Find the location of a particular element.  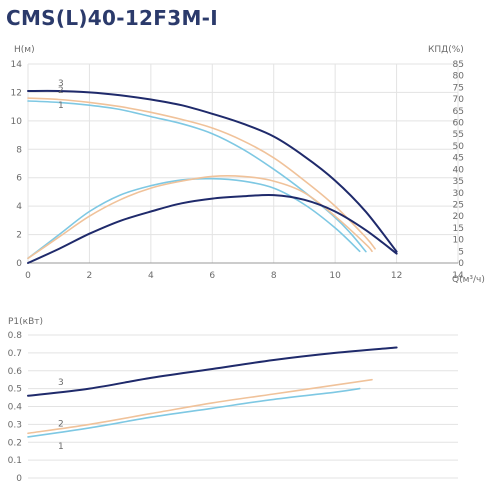

power-tick-label: 0.2 is located at coordinates (15, 443).